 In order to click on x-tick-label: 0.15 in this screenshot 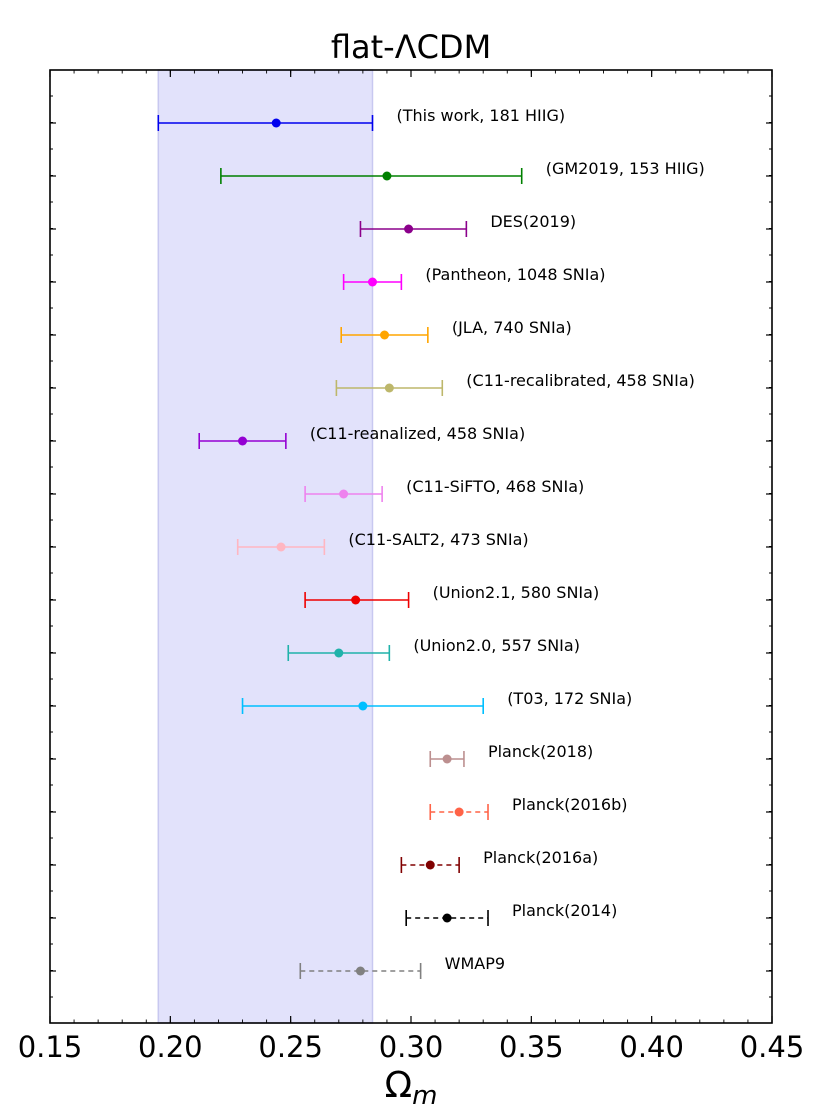, I will do `click(50, 1047)`.